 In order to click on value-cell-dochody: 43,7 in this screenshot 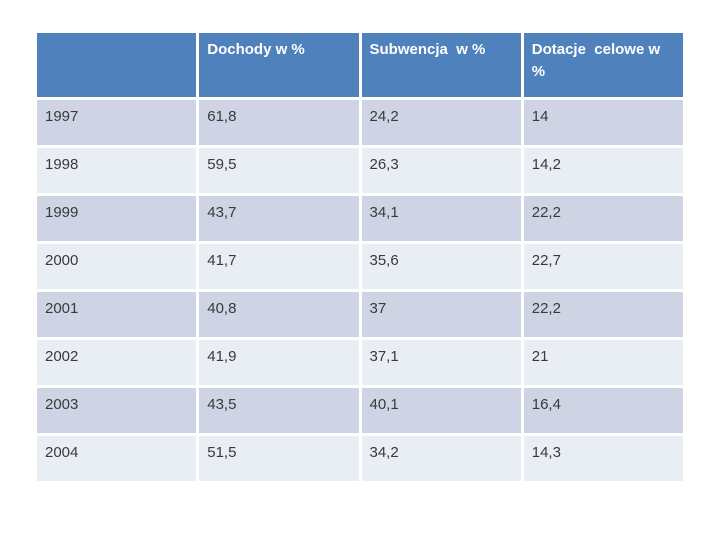, I will do `click(279, 218)`.